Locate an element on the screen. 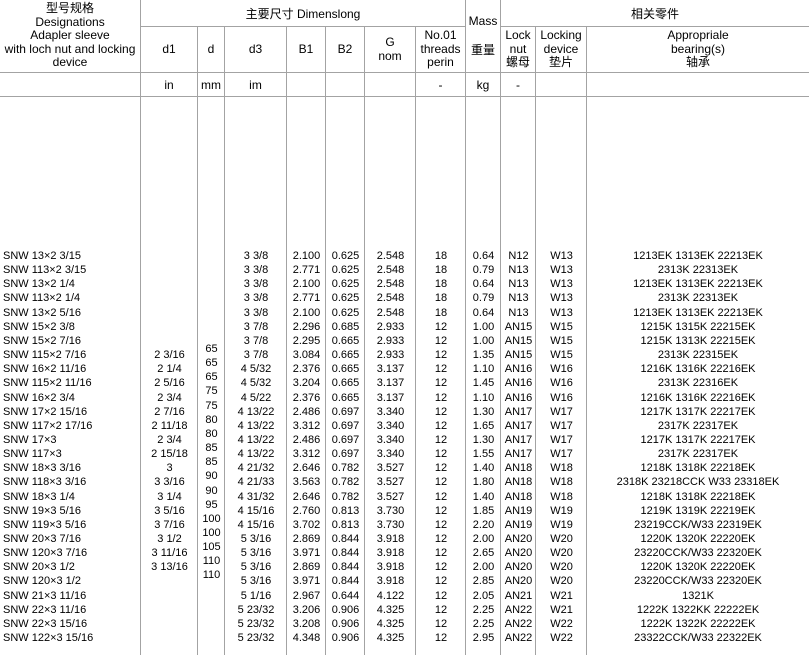 The width and height of the screenshot is (809, 655). cell-G: 4.122 is located at coordinates (390, 595).